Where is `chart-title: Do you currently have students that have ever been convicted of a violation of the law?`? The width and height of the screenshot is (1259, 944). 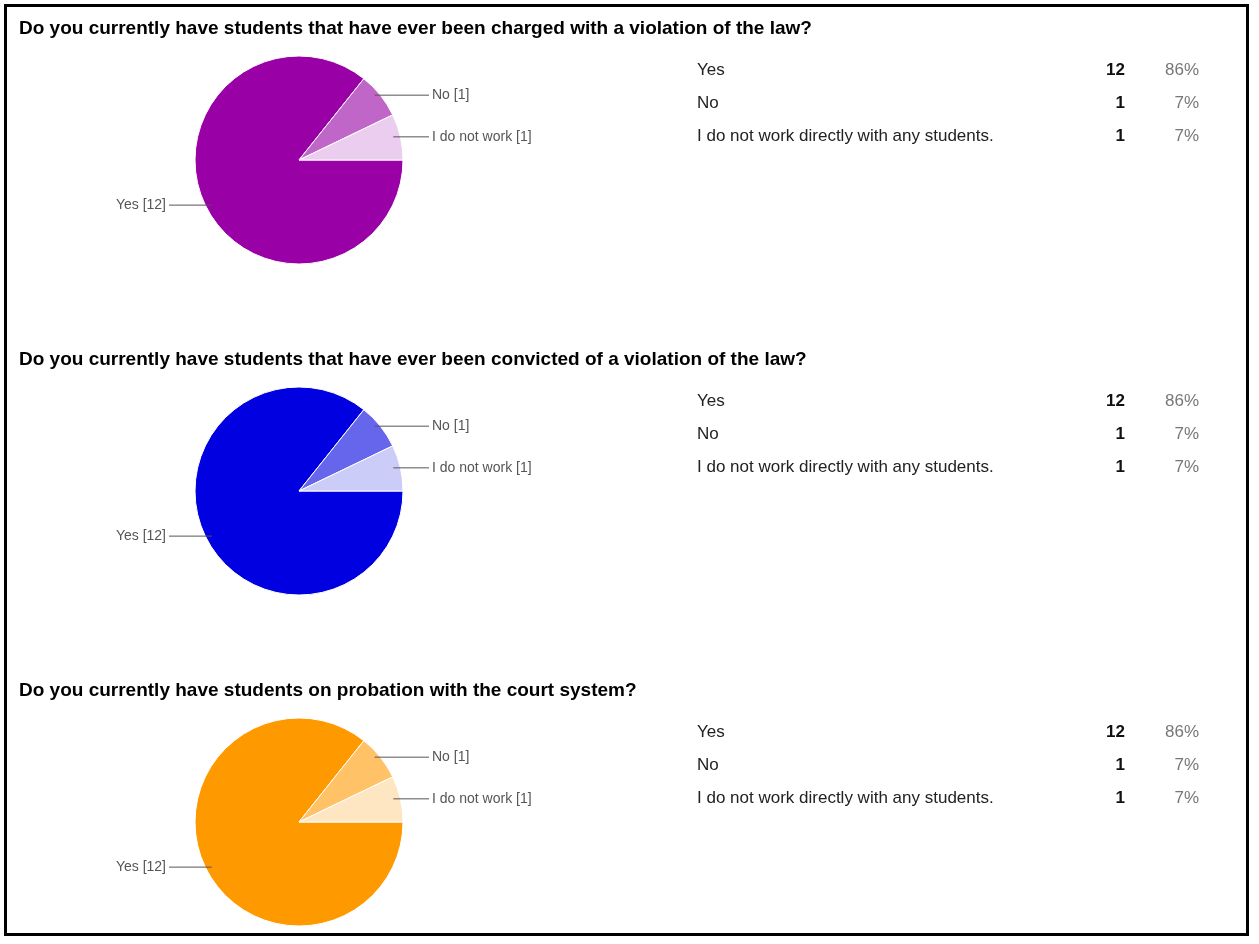 chart-title: Do you currently have students that have ever been convicted of a violation of the law? is located at coordinates (413, 358).